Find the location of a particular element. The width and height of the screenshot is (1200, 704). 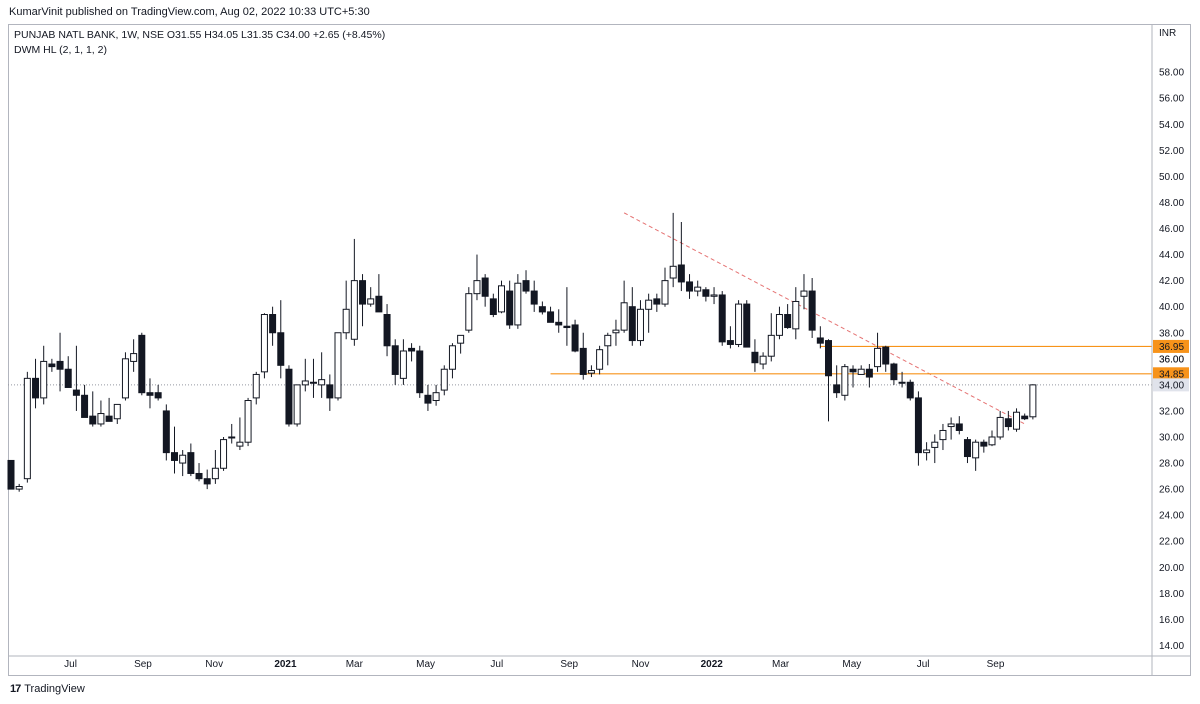

level-price-tag: 34.85 is located at coordinates (1171, 374).